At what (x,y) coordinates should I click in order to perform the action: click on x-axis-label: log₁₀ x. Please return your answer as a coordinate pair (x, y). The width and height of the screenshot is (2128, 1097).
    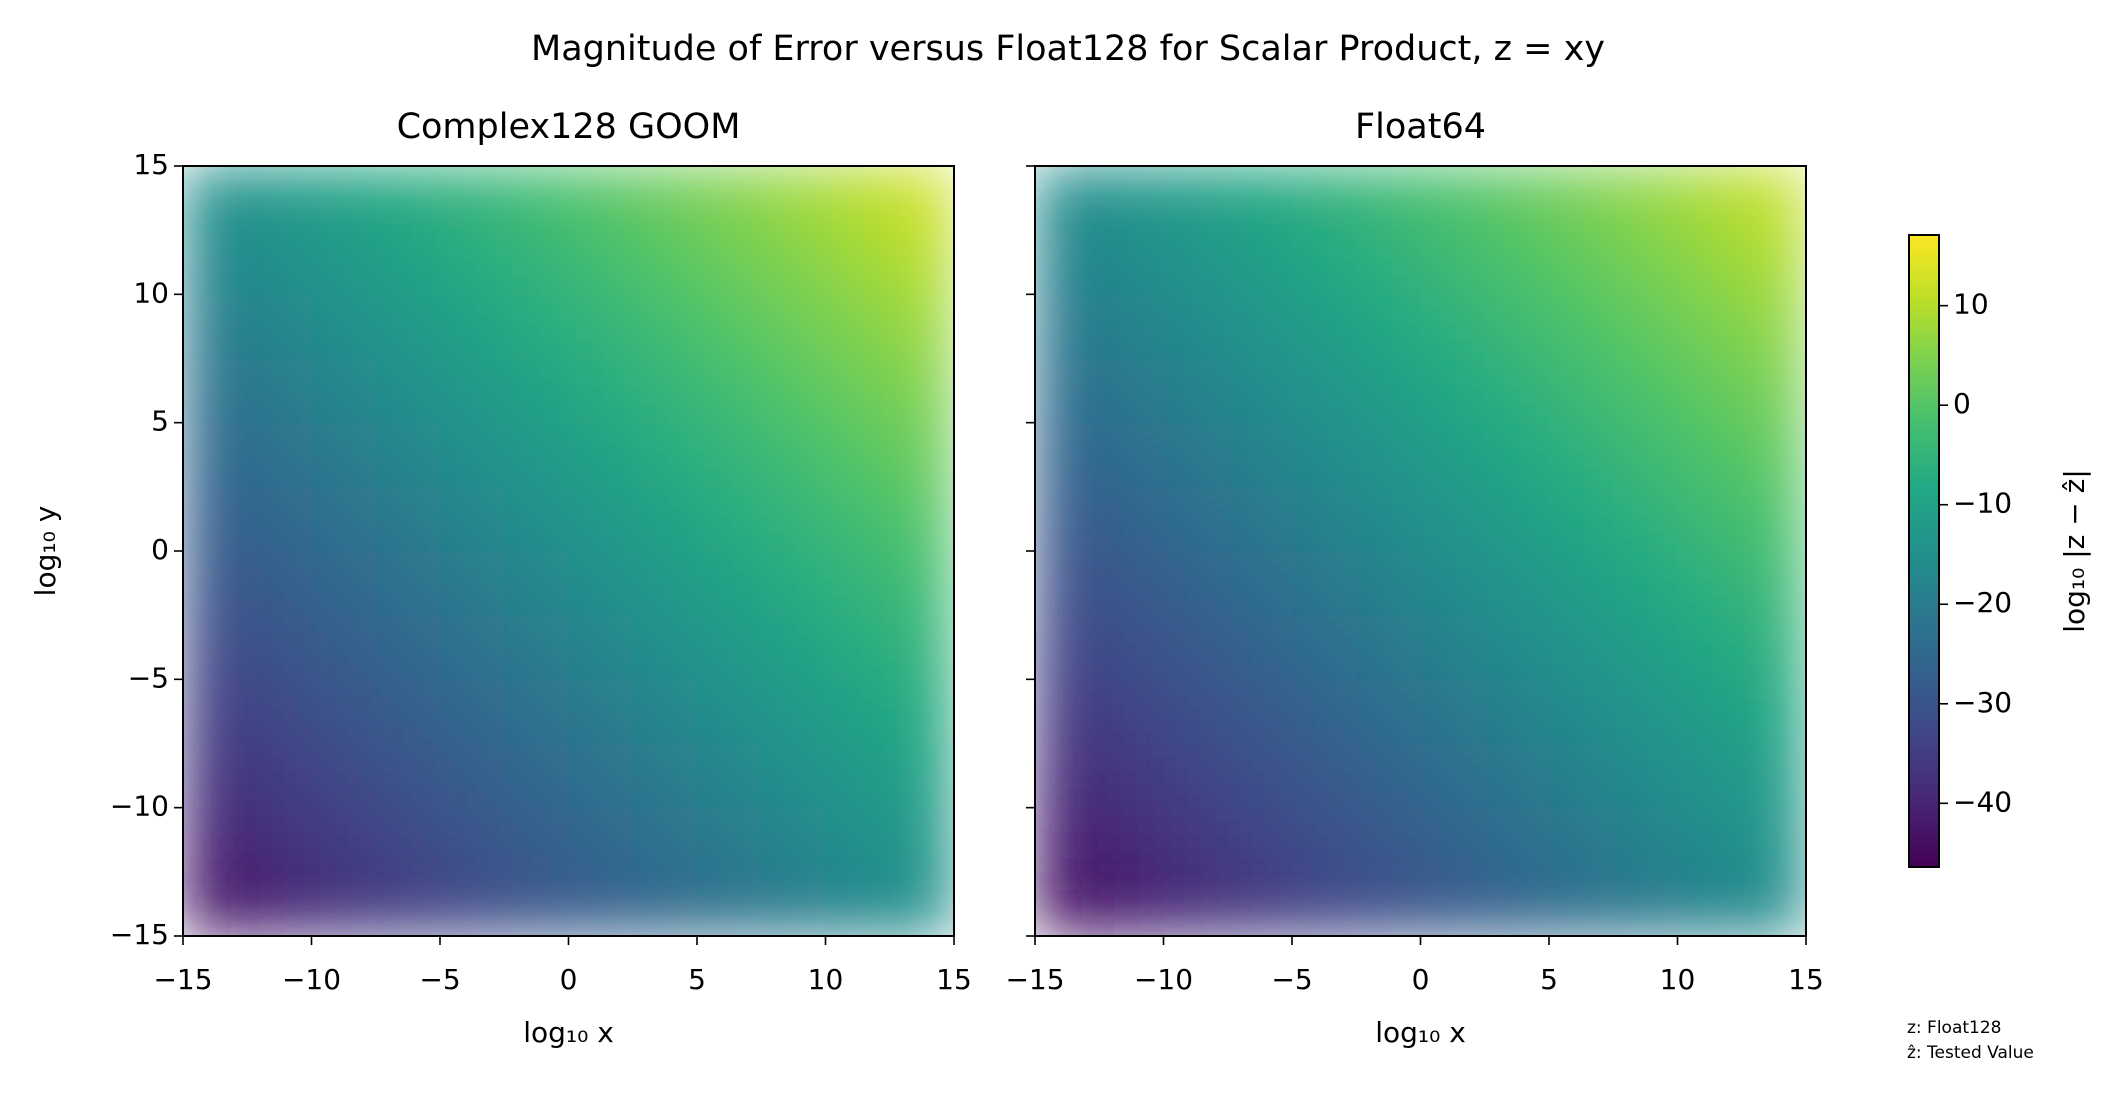
    Looking at the image, I should click on (568, 1032).